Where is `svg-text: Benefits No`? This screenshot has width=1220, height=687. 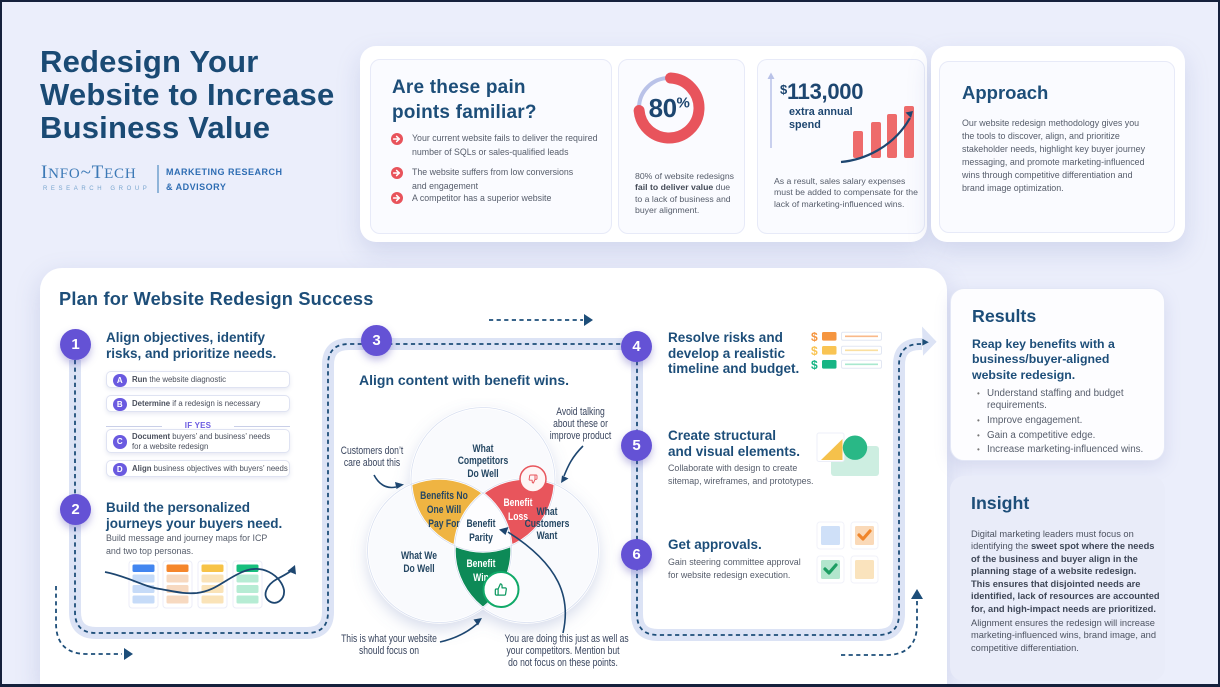
svg-text: Benefits No is located at coordinates (444, 496).